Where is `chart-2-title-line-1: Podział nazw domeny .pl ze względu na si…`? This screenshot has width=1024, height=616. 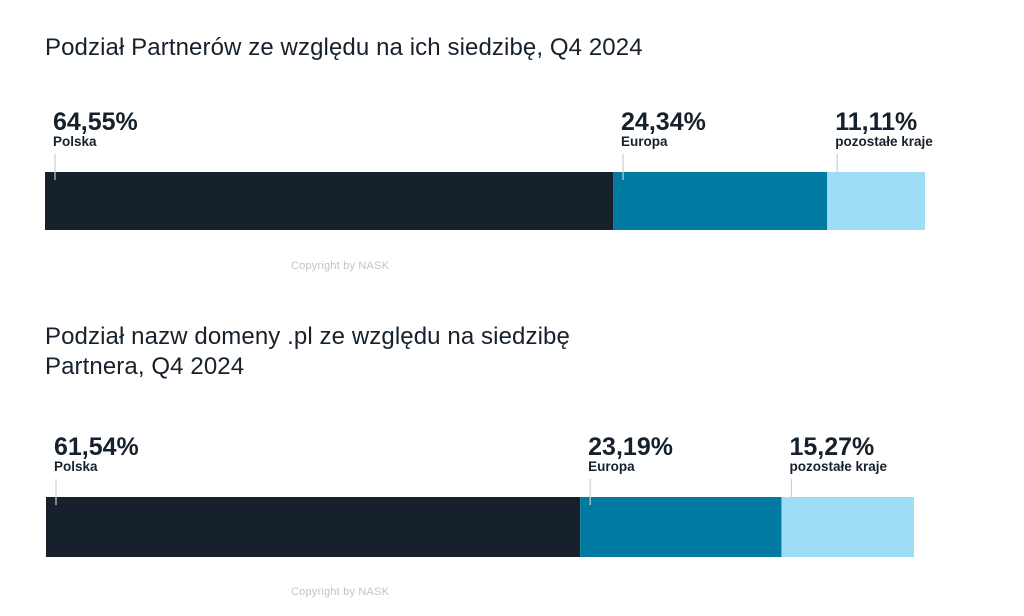
chart-2-title-line-1: Podział nazw domeny .pl ze względu na si… is located at coordinates (307, 336).